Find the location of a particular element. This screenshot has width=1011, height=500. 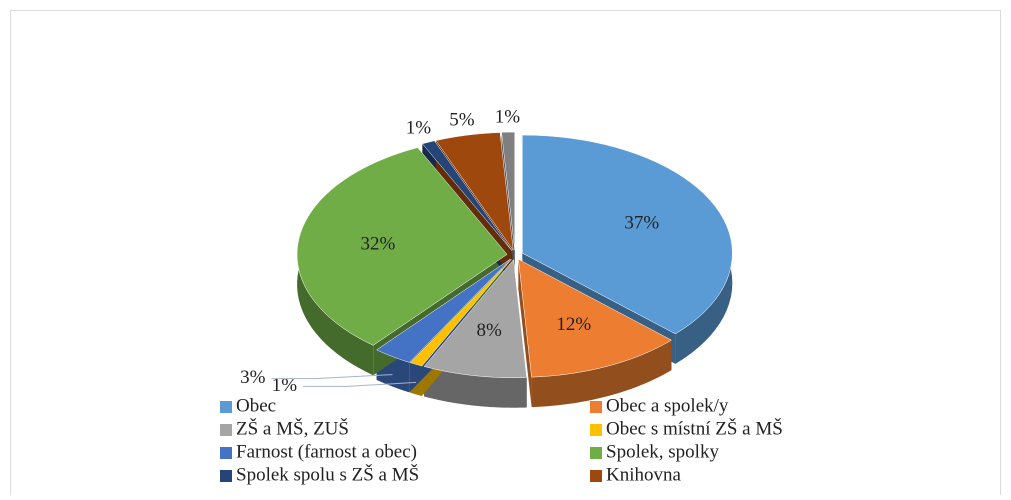

legend-label: Obec is located at coordinates (256, 405).